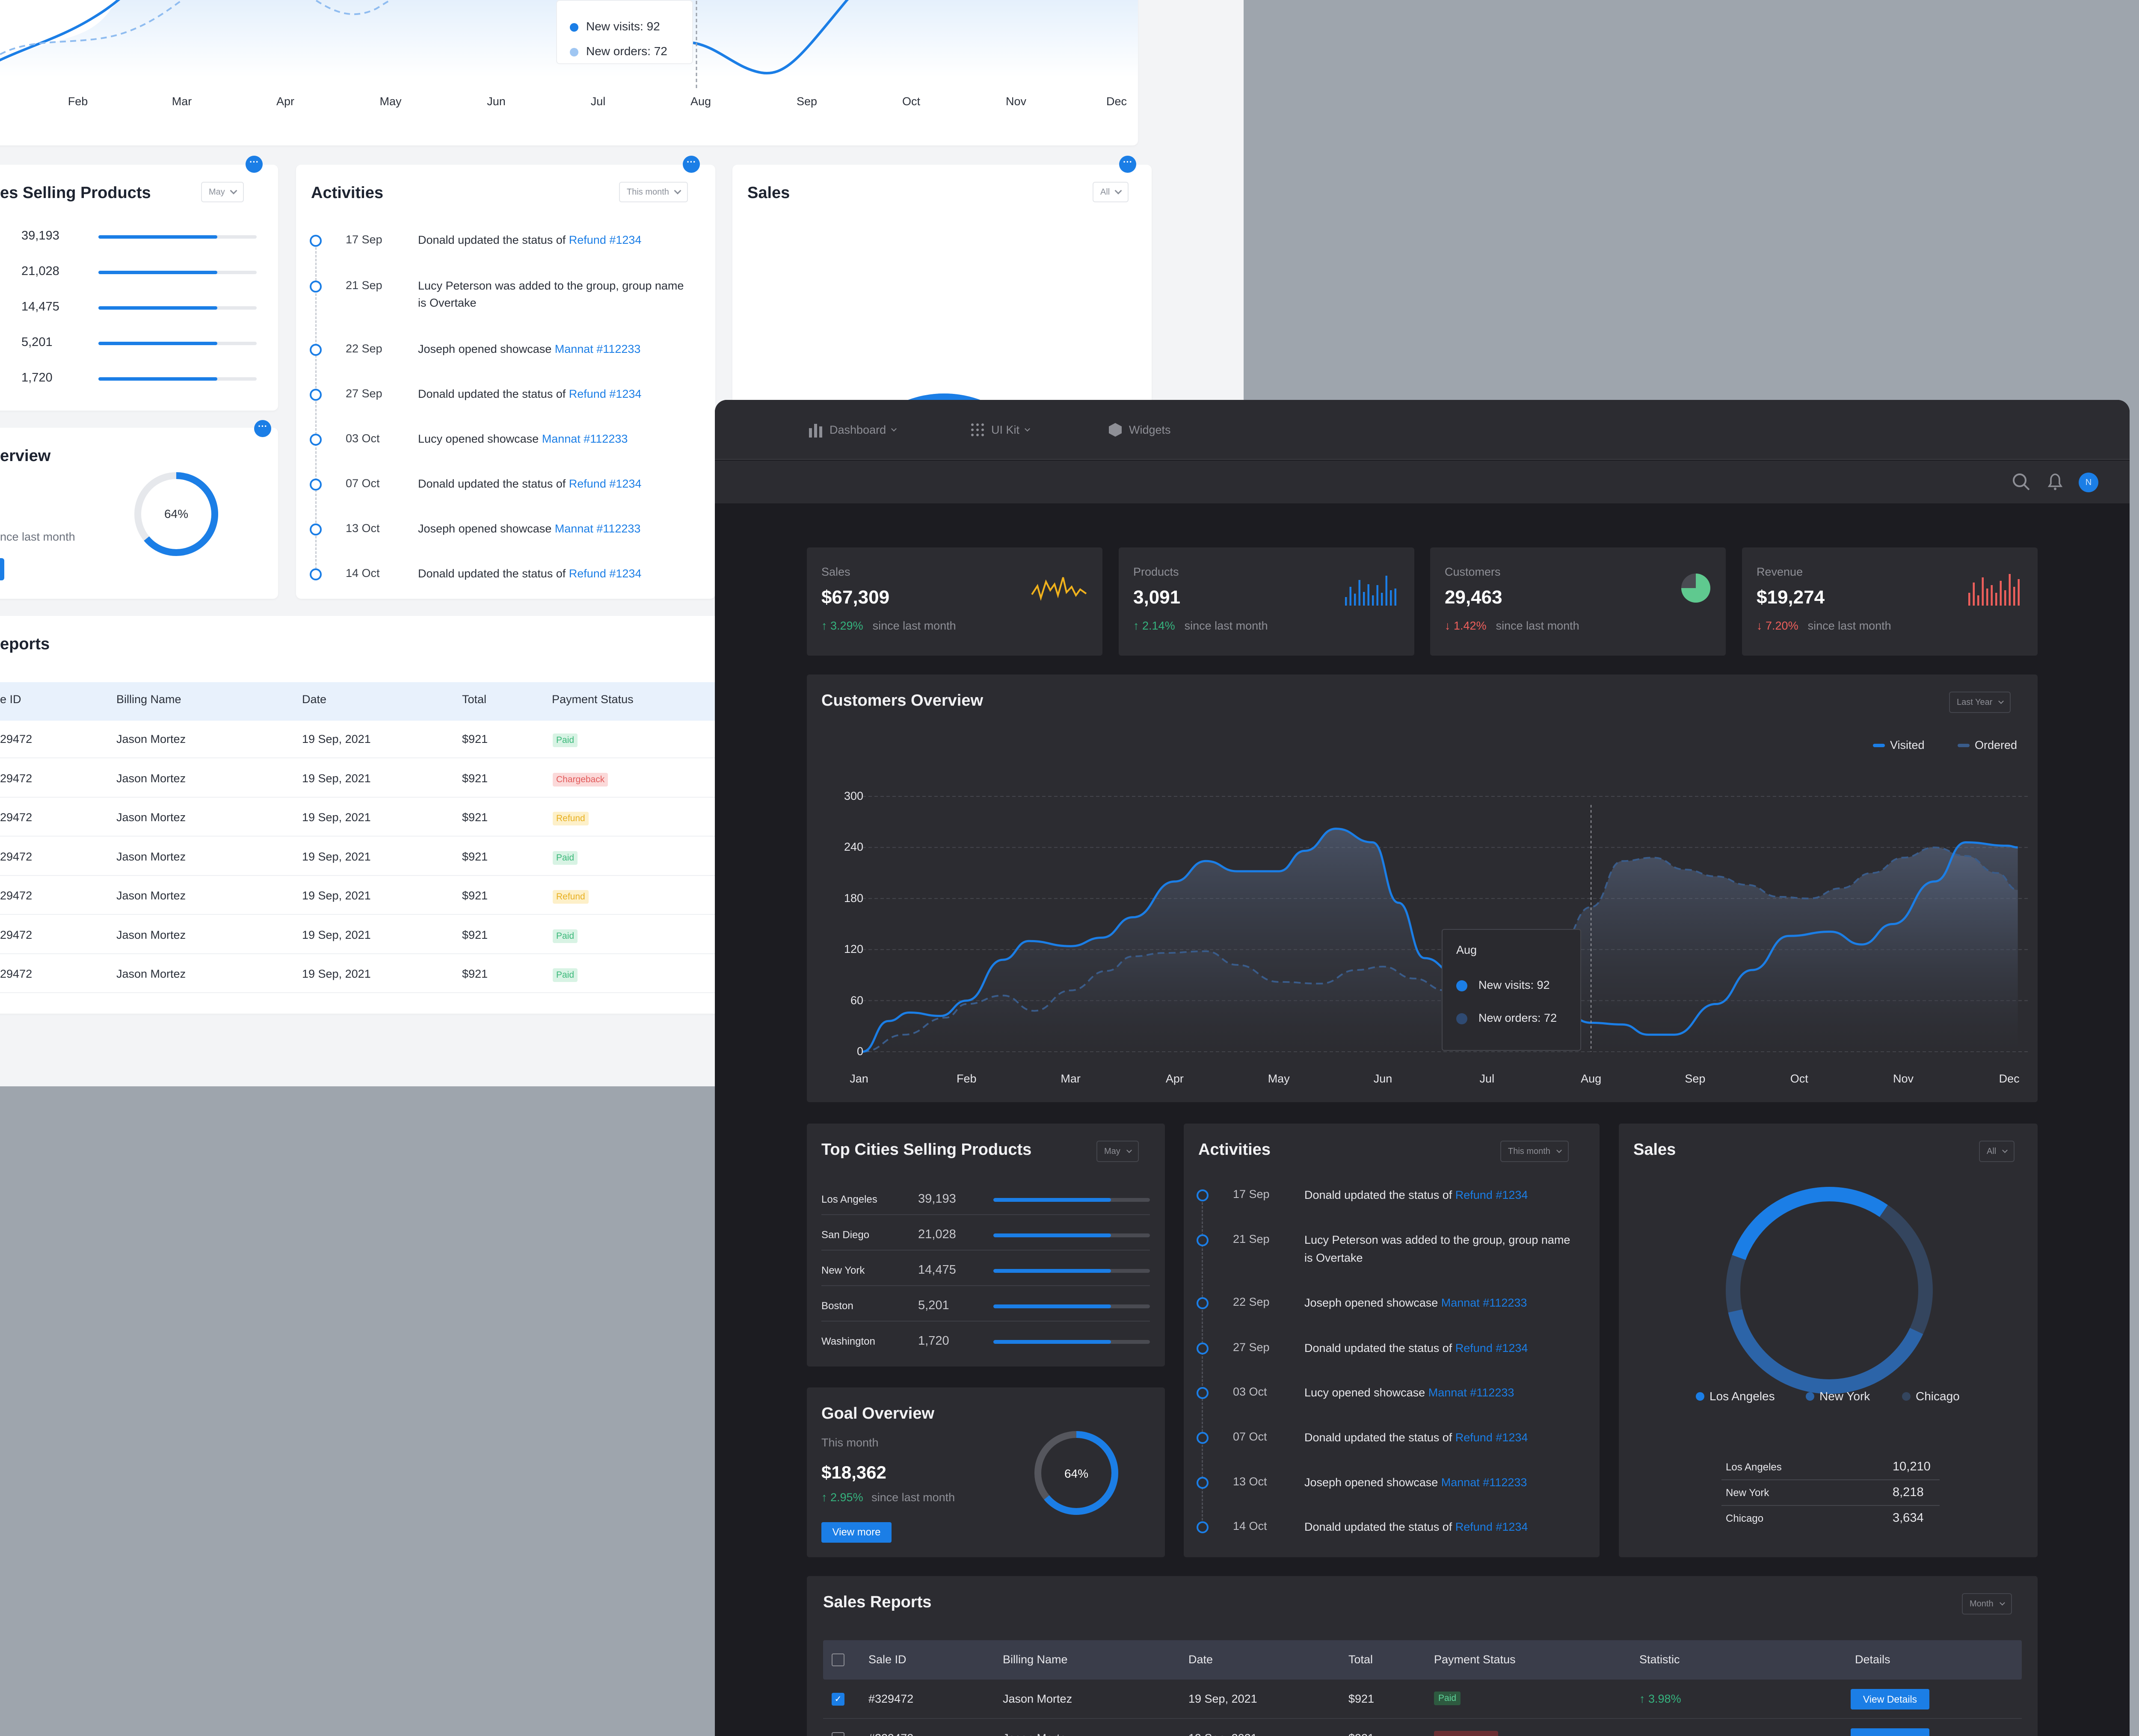 This screenshot has width=2139, height=1736. I want to click on light-activities-filter: This month, so click(653, 192).